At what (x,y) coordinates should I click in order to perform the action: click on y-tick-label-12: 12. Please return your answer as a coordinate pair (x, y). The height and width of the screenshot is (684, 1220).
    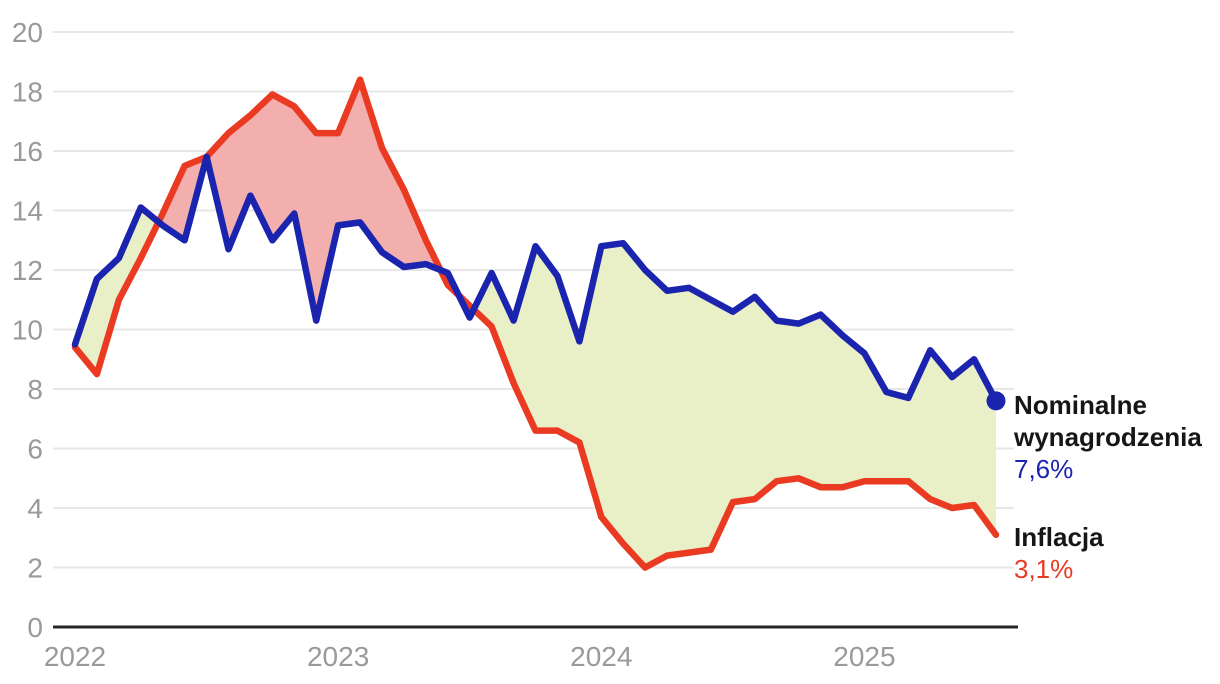
    Looking at the image, I should click on (27, 270).